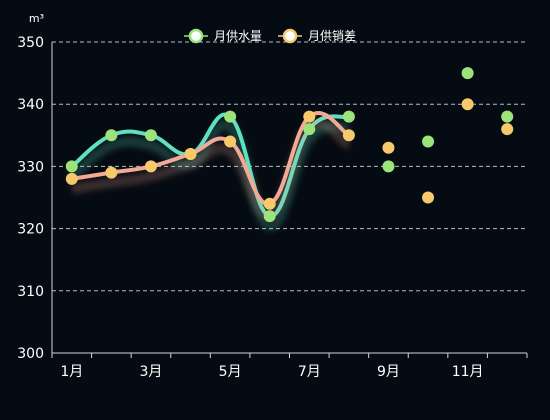 The width and height of the screenshot is (550, 420). What do you see at coordinates (230, 372) in the screenshot?
I see `x-tick-label: 5月` at bounding box center [230, 372].